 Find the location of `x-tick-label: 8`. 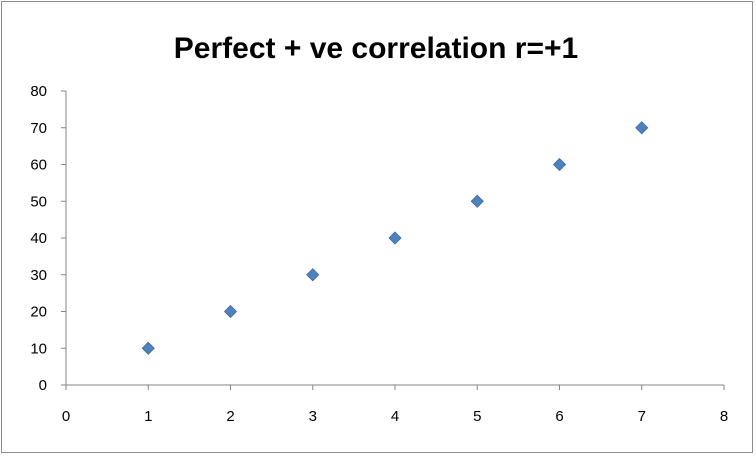

x-tick-label: 8 is located at coordinates (724, 416).